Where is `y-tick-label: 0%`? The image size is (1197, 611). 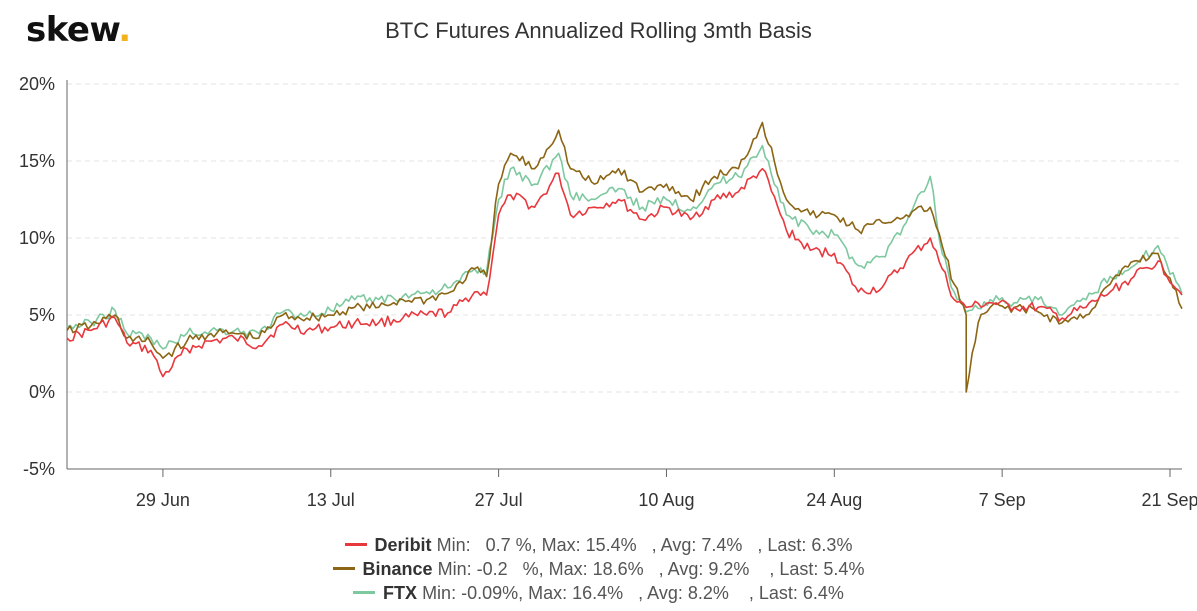
y-tick-label: 0% is located at coordinates (42, 392).